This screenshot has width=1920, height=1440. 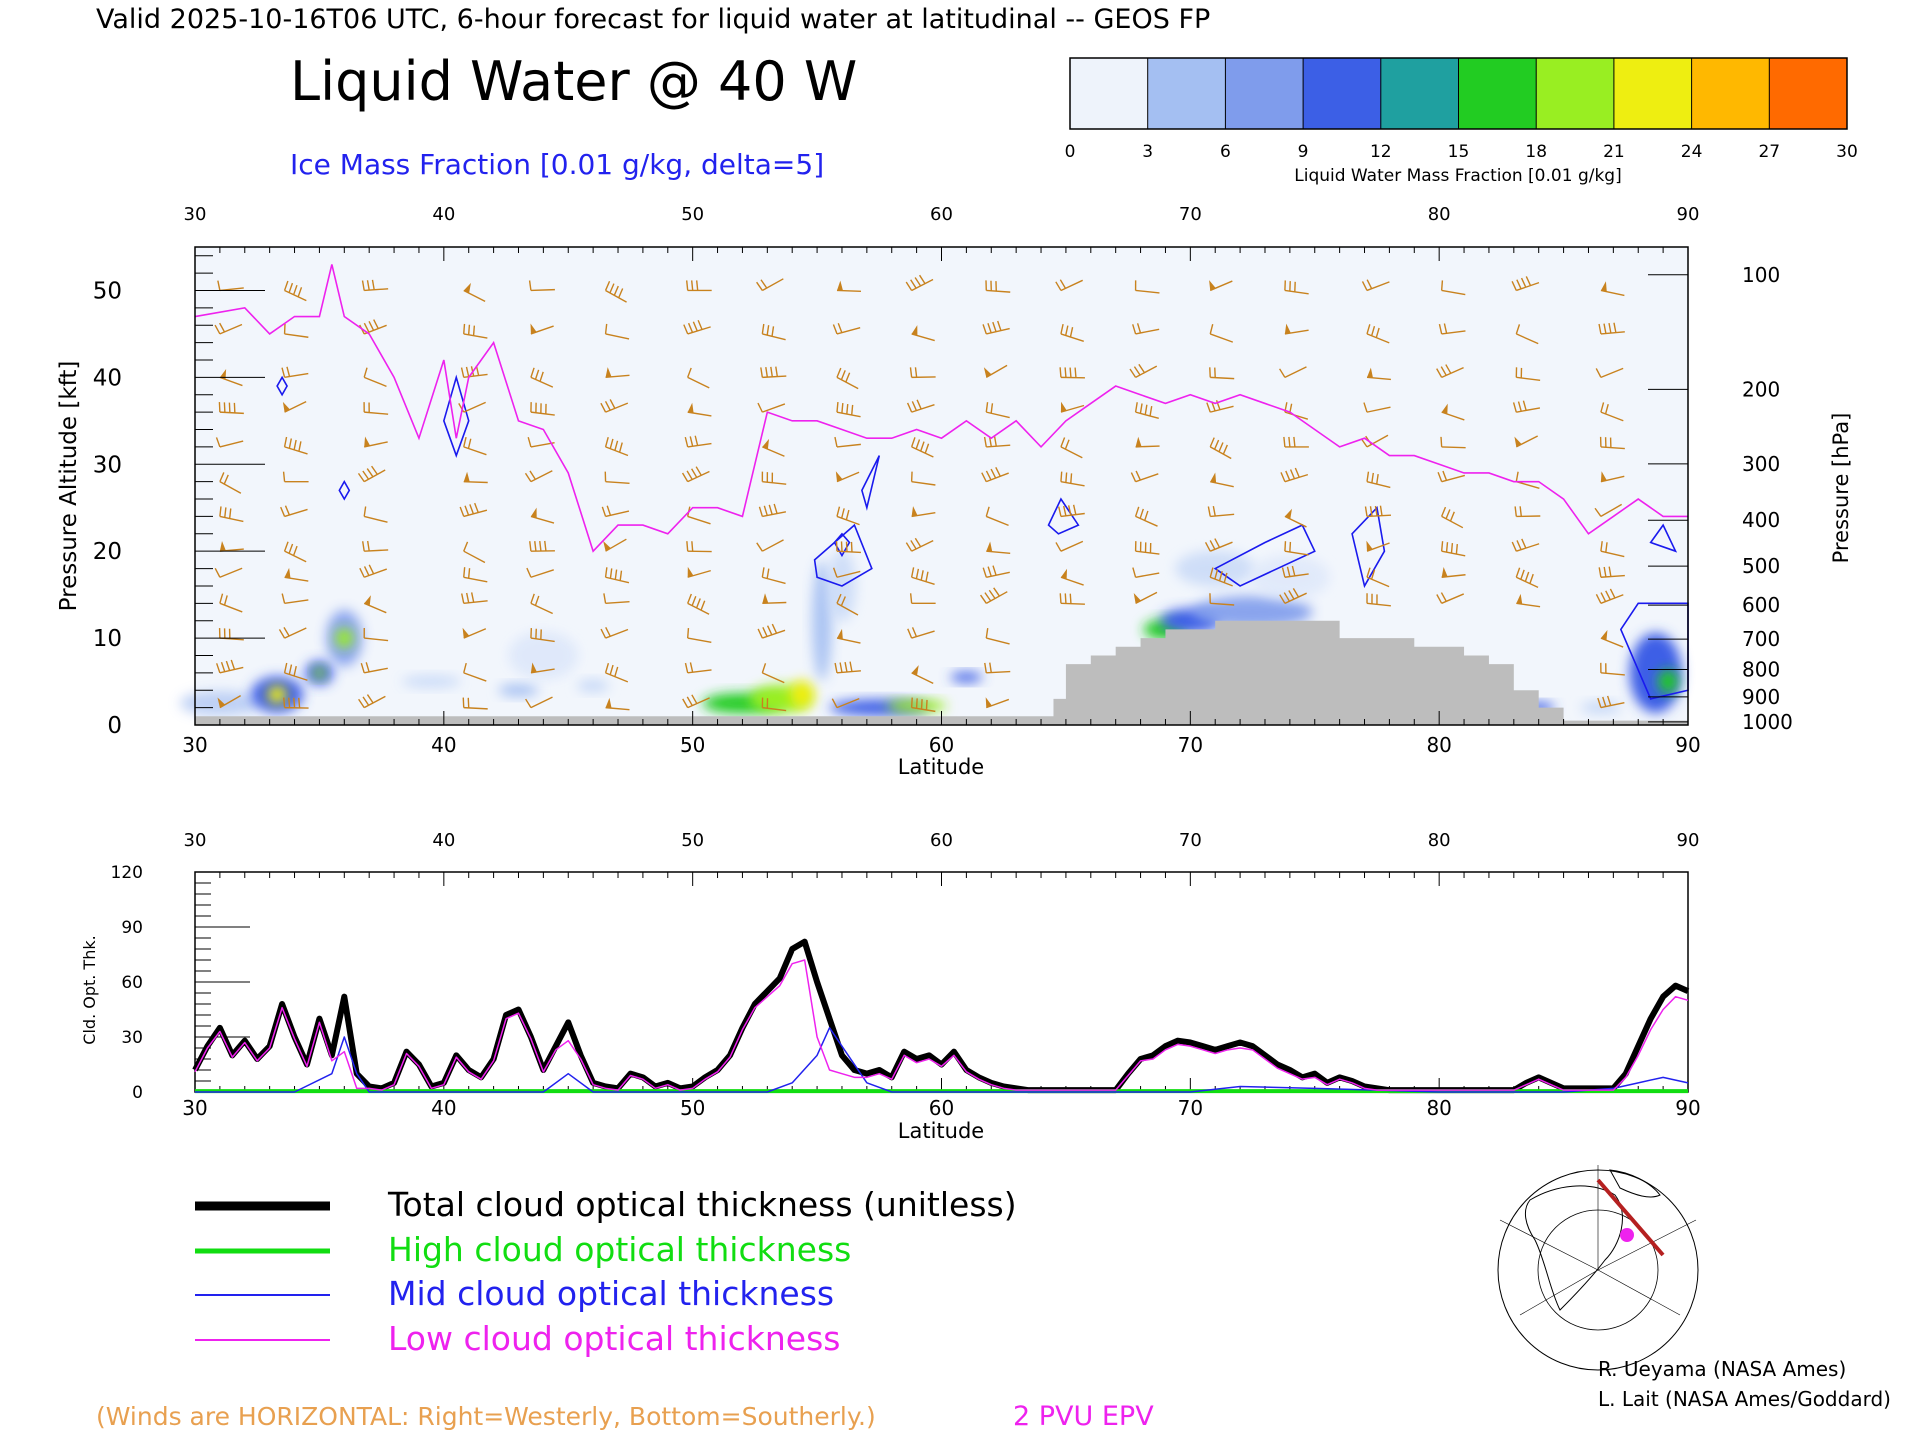 I want to click on bottom-plot-area, so click(x=941, y=982).